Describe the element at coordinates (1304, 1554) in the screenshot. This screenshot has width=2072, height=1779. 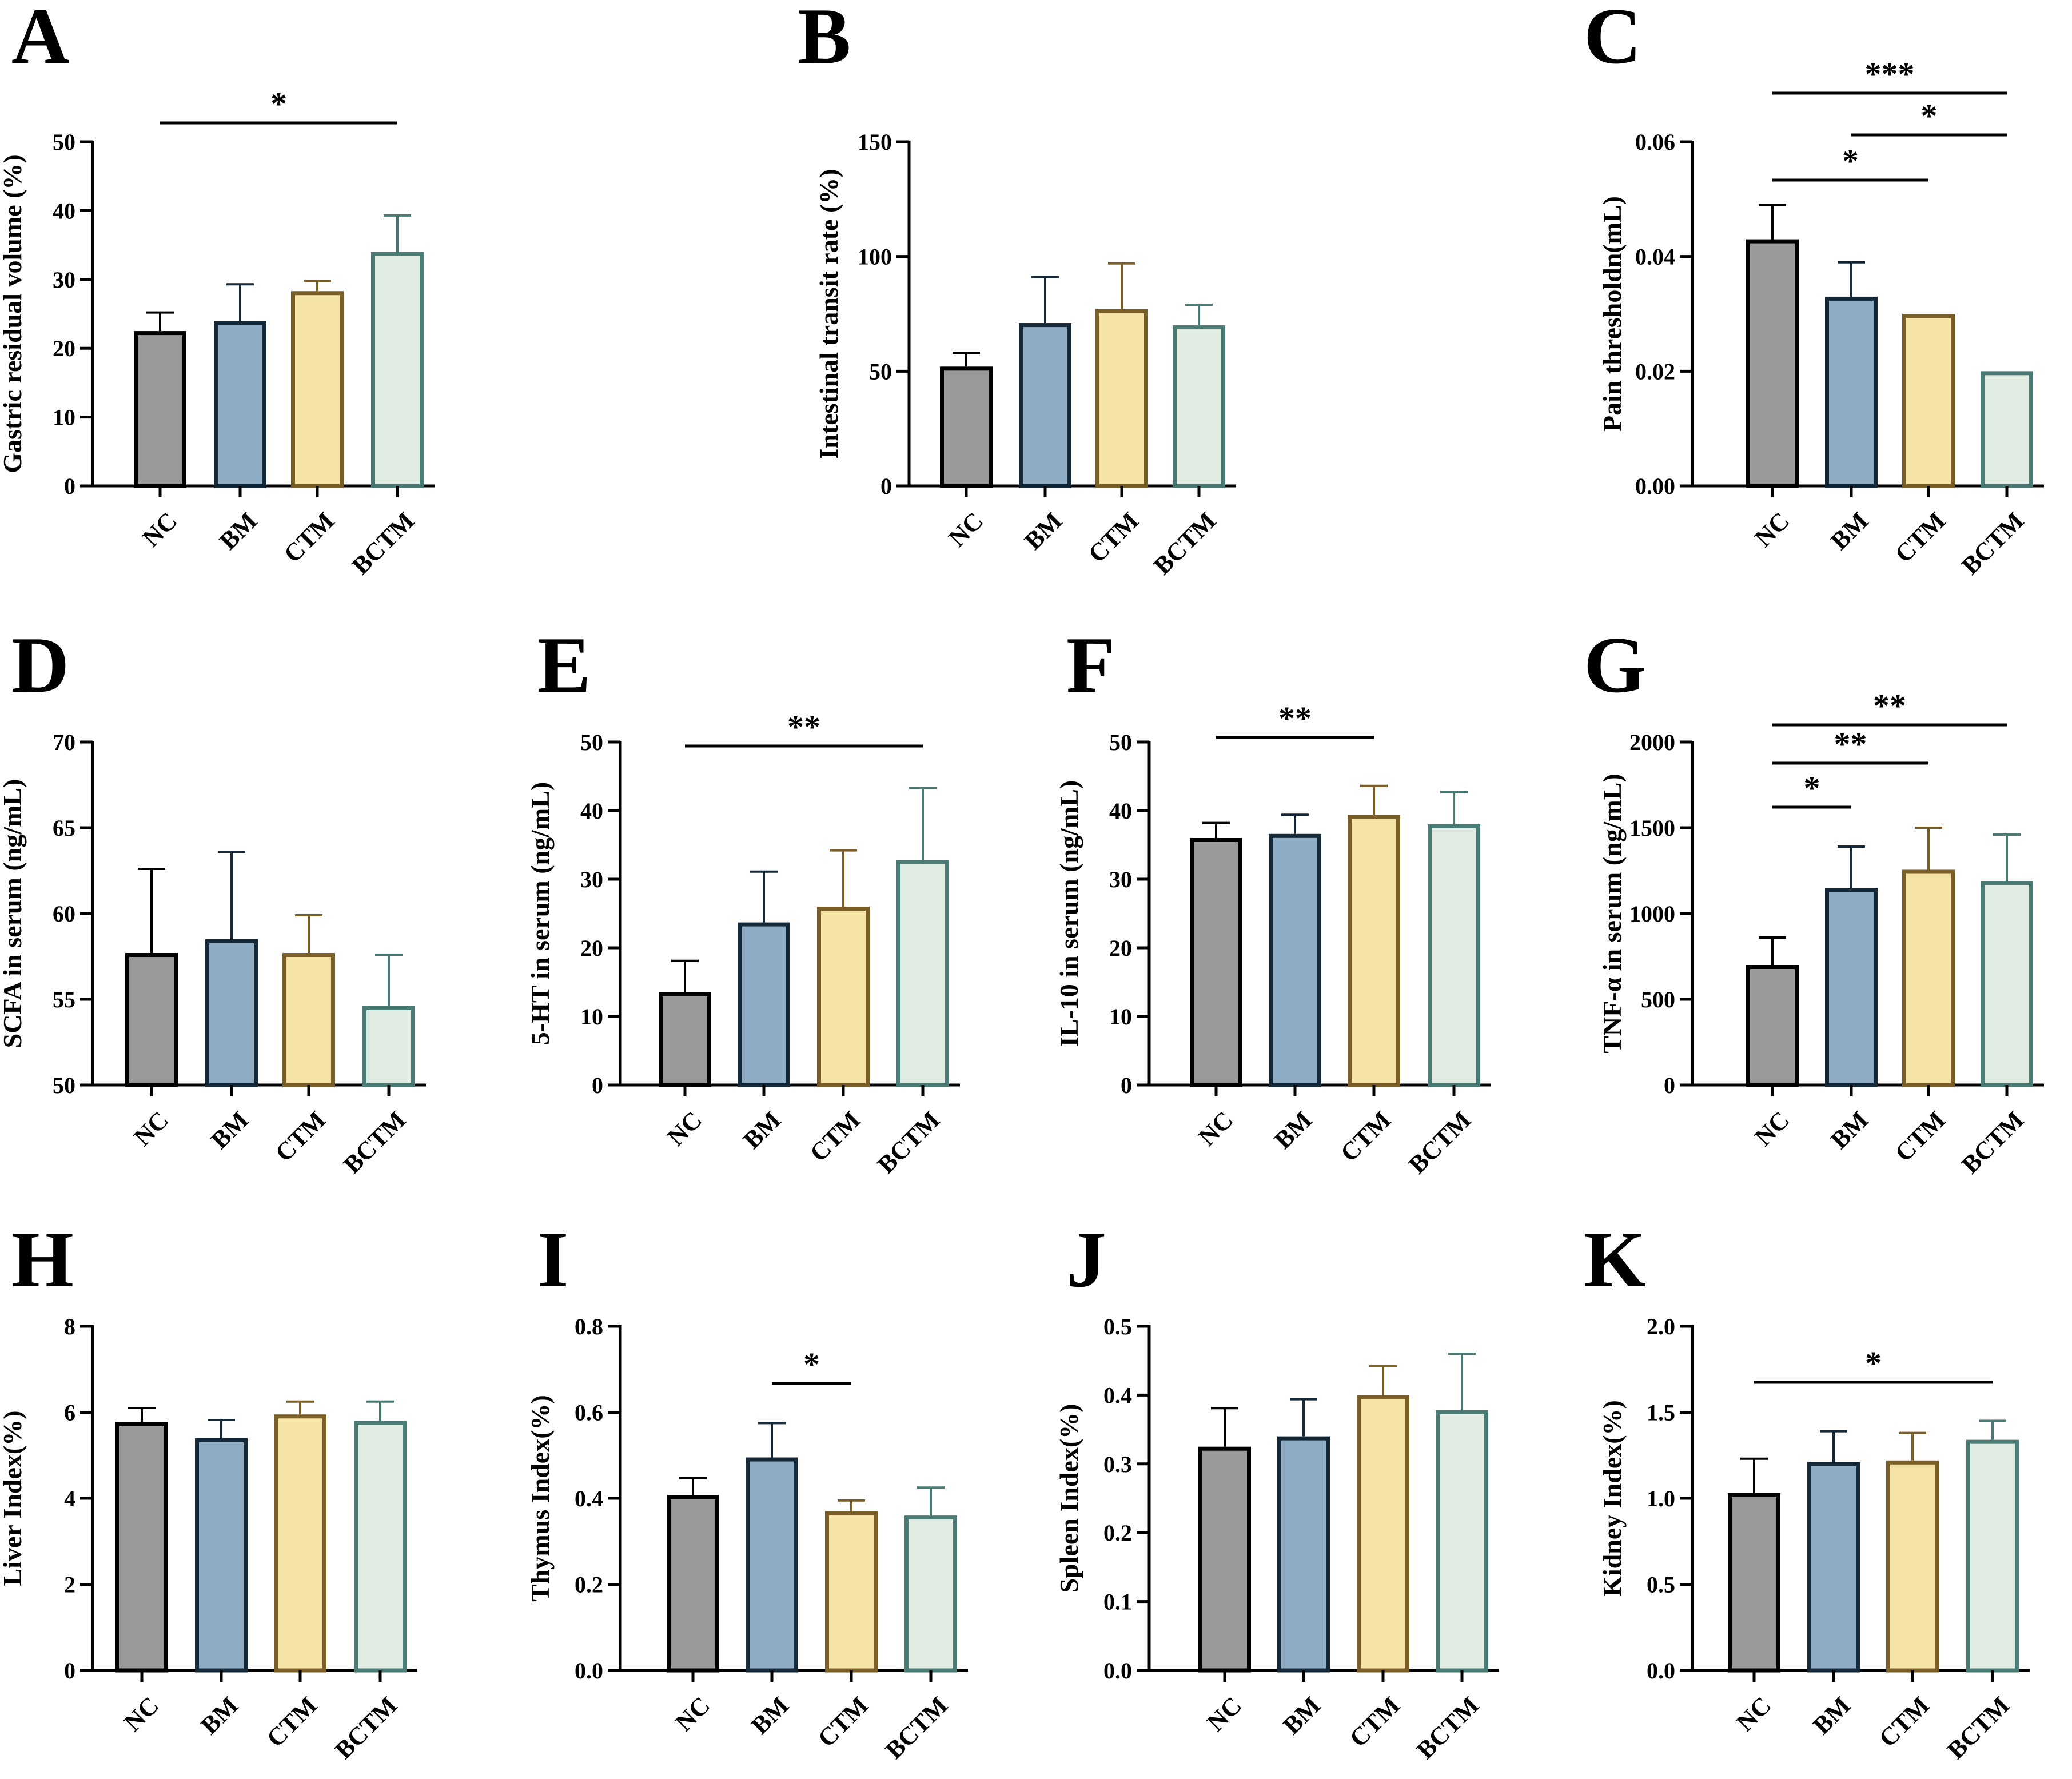
I see `bar-j-bm` at that location.